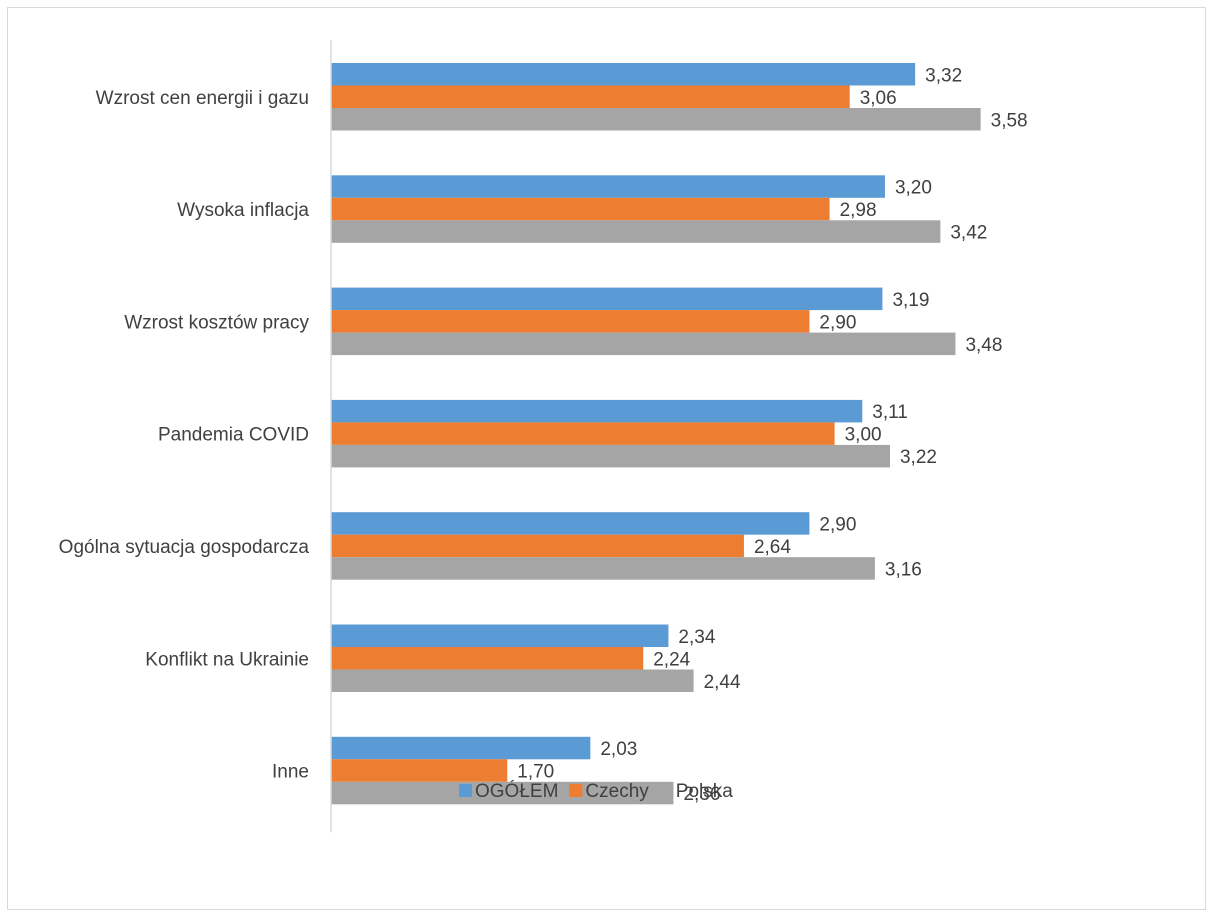 The height and width of the screenshot is (913, 1208). What do you see at coordinates (610, 456) in the screenshot?
I see `bar-polska-pandemia-covid` at bounding box center [610, 456].